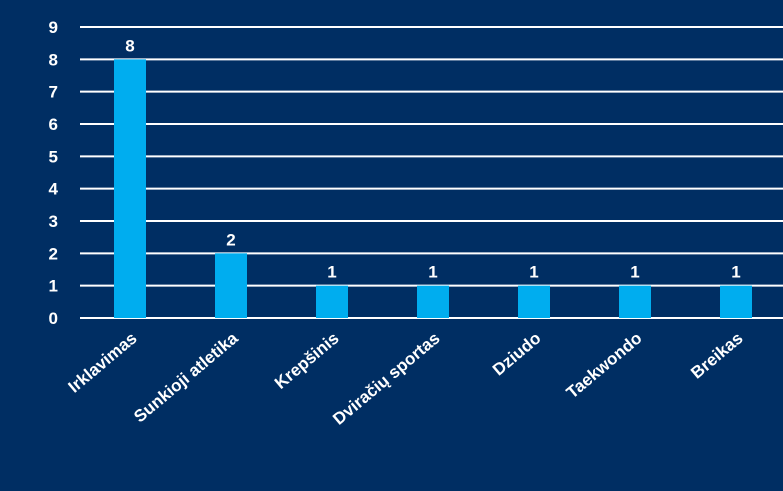 Image resolution: width=783 pixels, height=491 pixels. Describe the element at coordinates (53, 59) in the screenshot. I see `y-tick-label: 8` at that location.